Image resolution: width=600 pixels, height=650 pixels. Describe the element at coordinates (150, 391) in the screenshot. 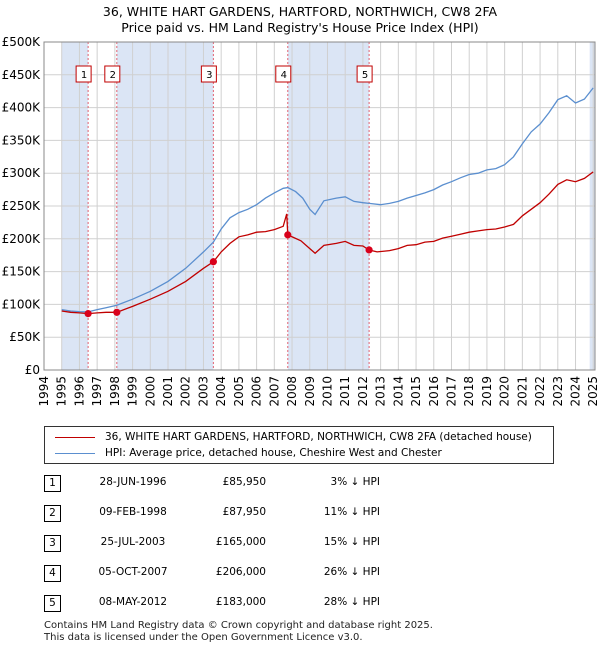

I see `x-tick-label: 2000` at that location.